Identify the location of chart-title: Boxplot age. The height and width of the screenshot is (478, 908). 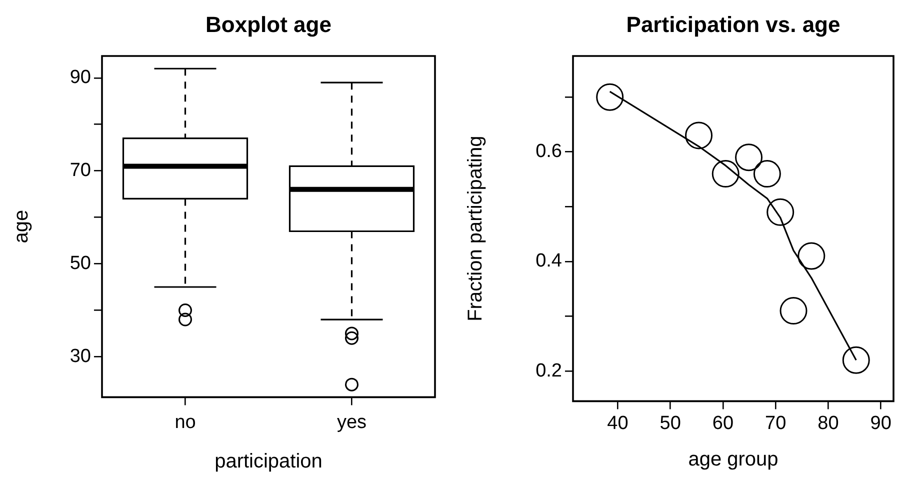
(269, 25).